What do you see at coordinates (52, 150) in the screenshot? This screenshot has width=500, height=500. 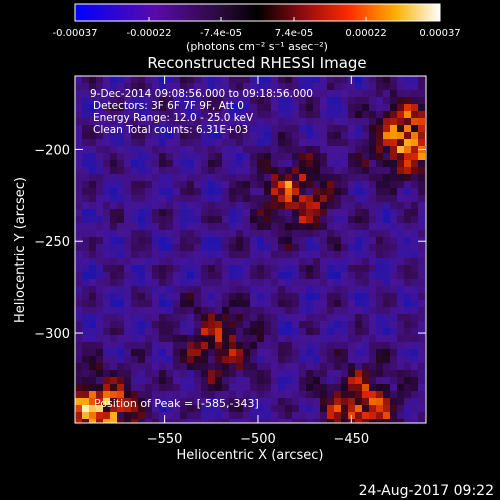 I see `y-tick-label: −200` at bounding box center [52, 150].